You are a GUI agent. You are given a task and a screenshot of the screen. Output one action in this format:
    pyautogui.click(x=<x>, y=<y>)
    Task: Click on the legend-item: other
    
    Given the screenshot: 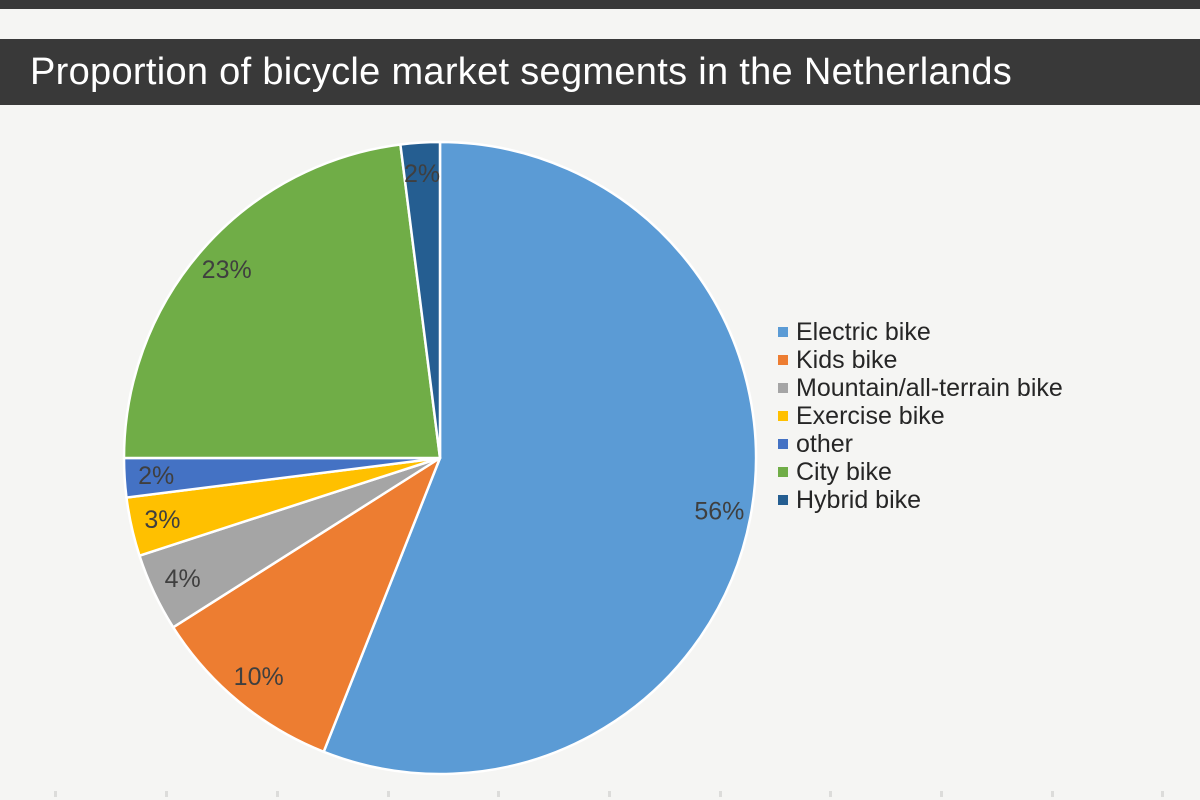 What is the action you would take?
    pyautogui.click(x=920, y=444)
    